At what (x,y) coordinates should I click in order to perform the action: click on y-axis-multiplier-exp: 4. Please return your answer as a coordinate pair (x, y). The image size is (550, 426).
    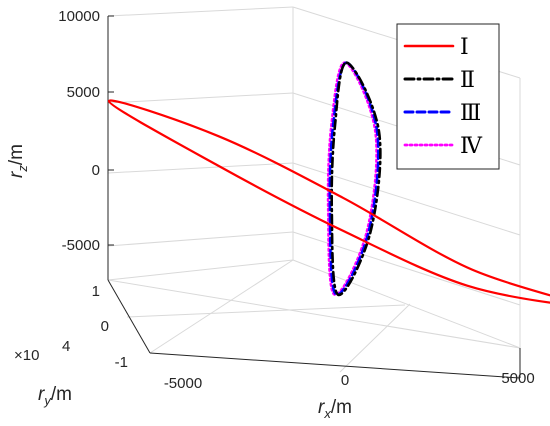
    Looking at the image, I should click on (66, 346).